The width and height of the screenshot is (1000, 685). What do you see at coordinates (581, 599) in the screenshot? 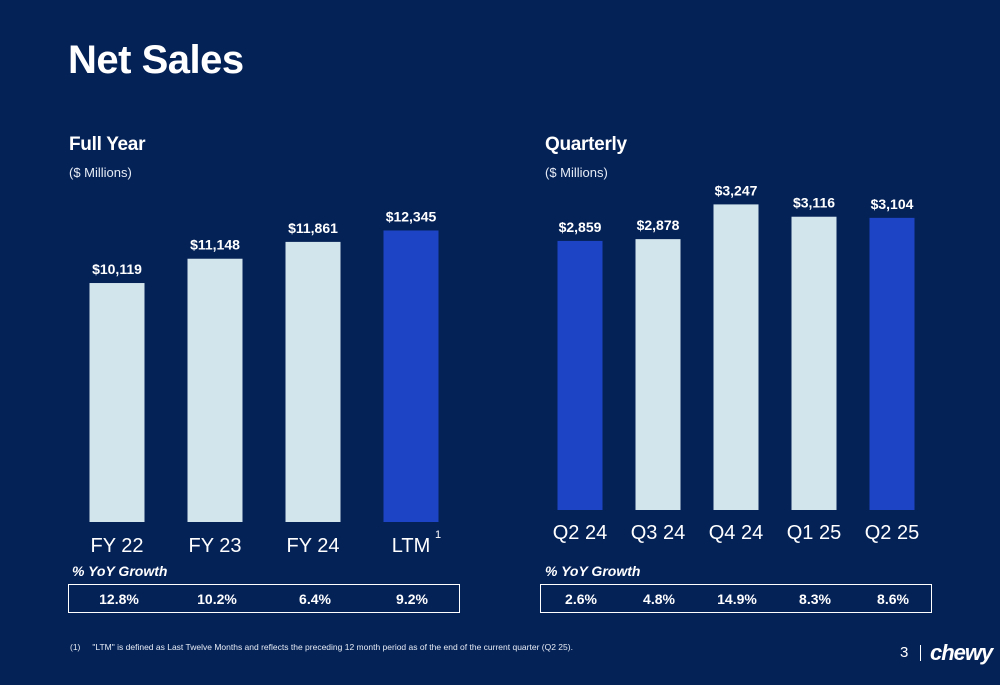
I see `yoy-value: 2.6%` at bounding box center [581, 599].